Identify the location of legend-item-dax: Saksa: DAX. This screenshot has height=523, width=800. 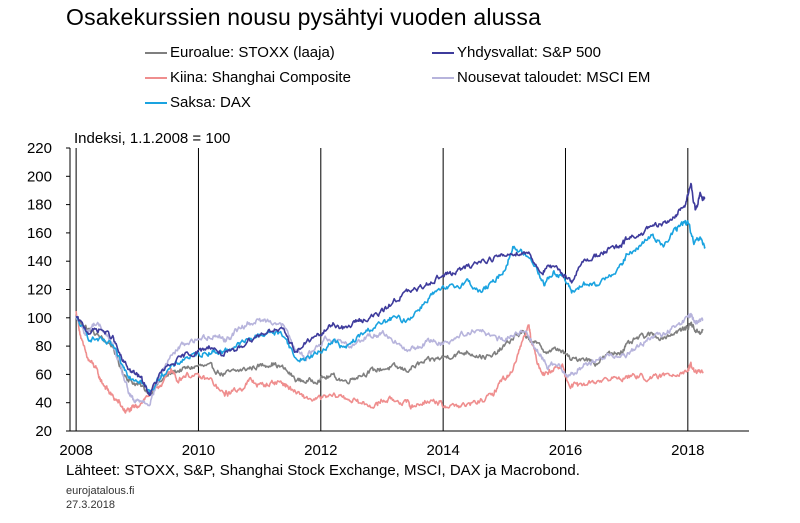
(198, 102).